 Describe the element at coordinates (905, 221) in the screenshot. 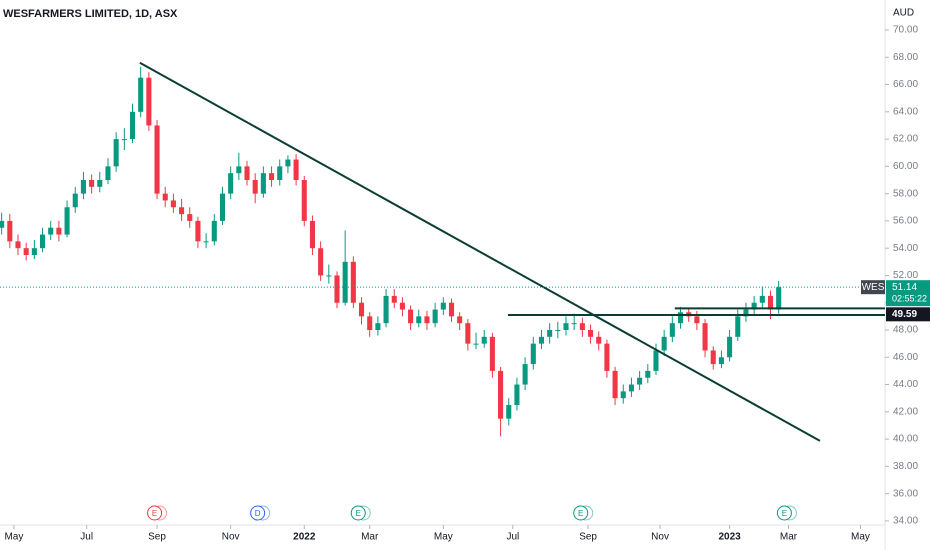

I see `y-tick-label: 56.00` at that location.